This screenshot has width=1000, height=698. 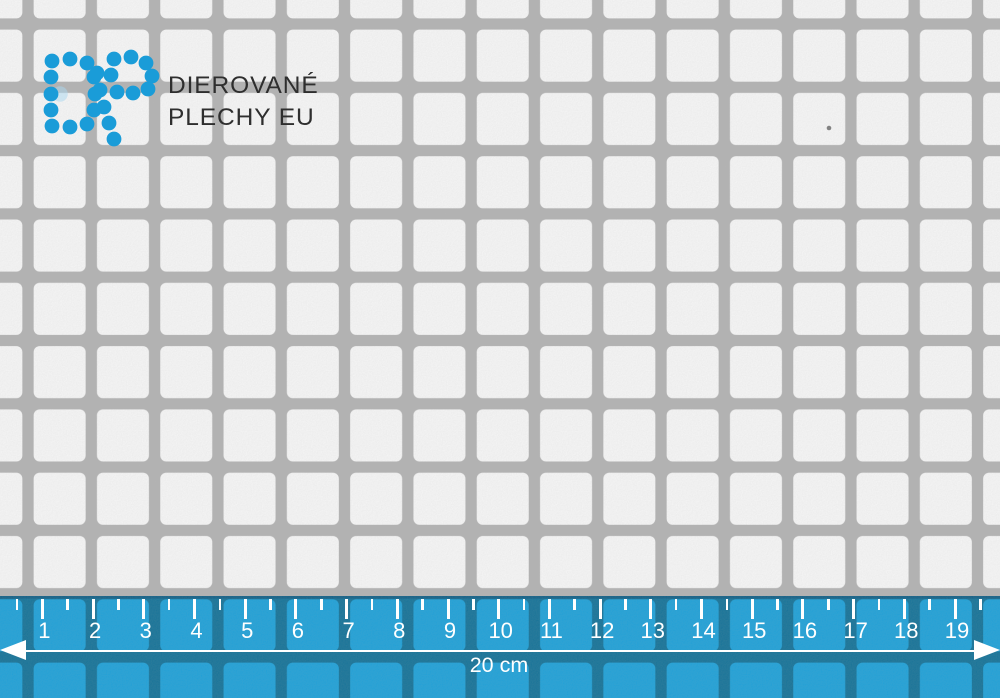 I want to click on dirt-speck, so click(x=829, y=128).